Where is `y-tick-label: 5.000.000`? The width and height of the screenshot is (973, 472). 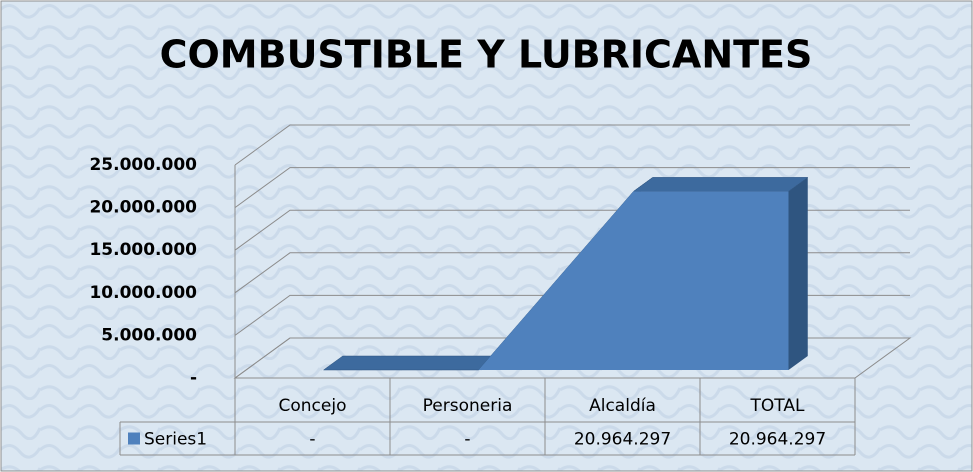 y-tick-label: 5.000.000 is located at coordinates (149, 335).